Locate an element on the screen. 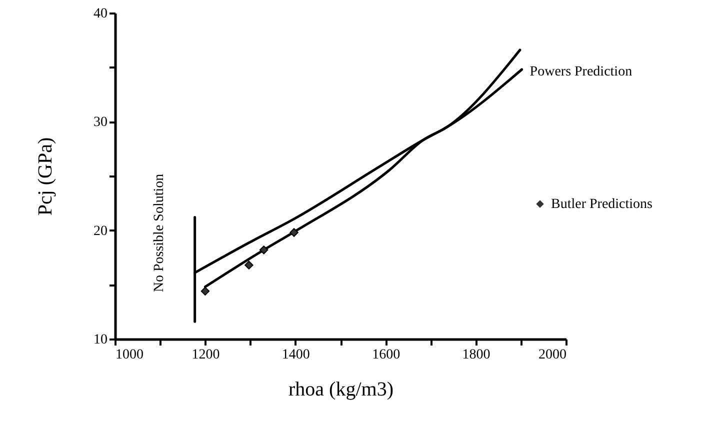 The image size is (705, 423). y-tick-label: 40 is located at coordinates (101, 14).